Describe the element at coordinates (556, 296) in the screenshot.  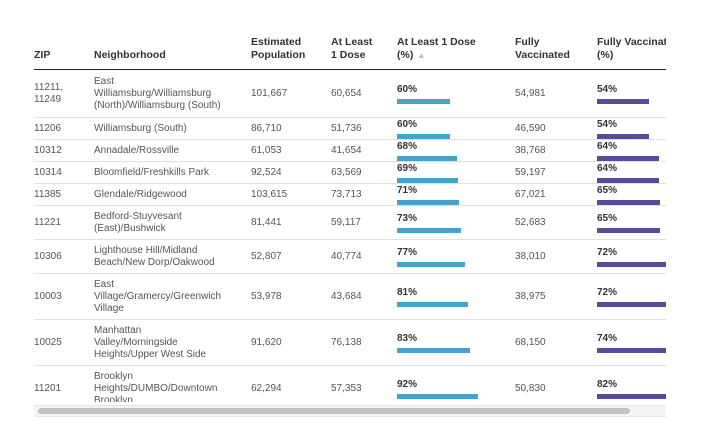
I see `fully-vaccinated-cell: 38,975` at that location.